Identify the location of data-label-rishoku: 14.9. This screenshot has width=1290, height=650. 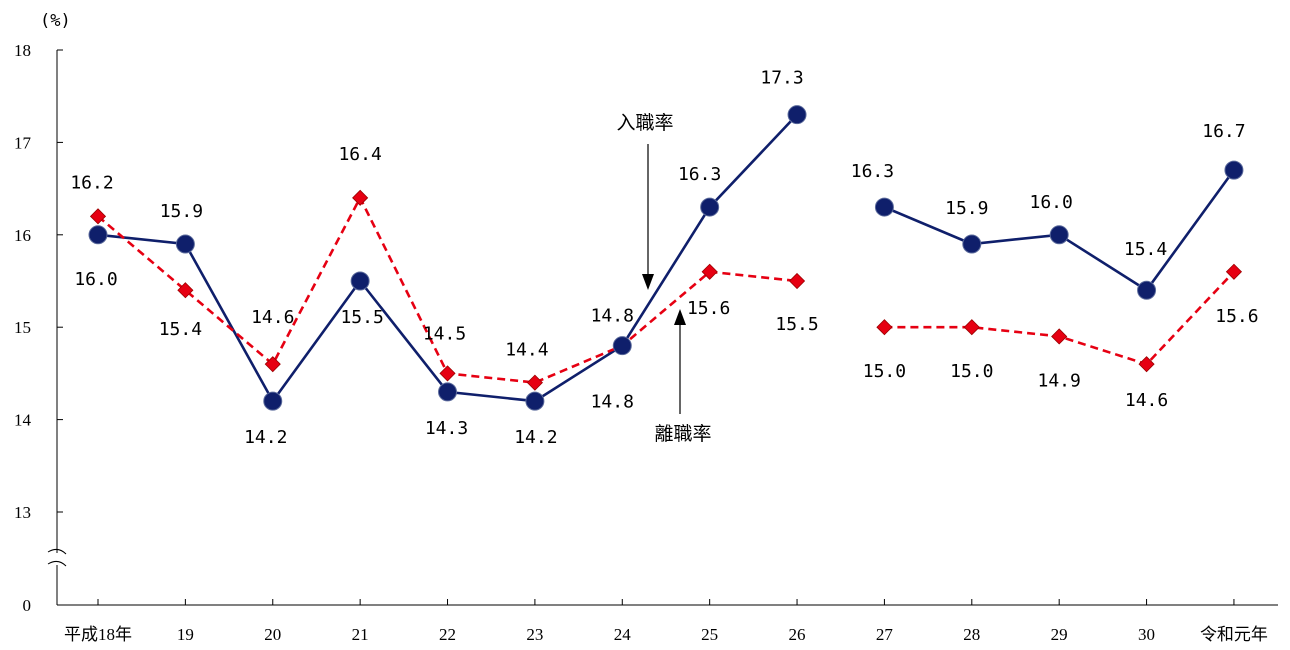
(1059, 380).